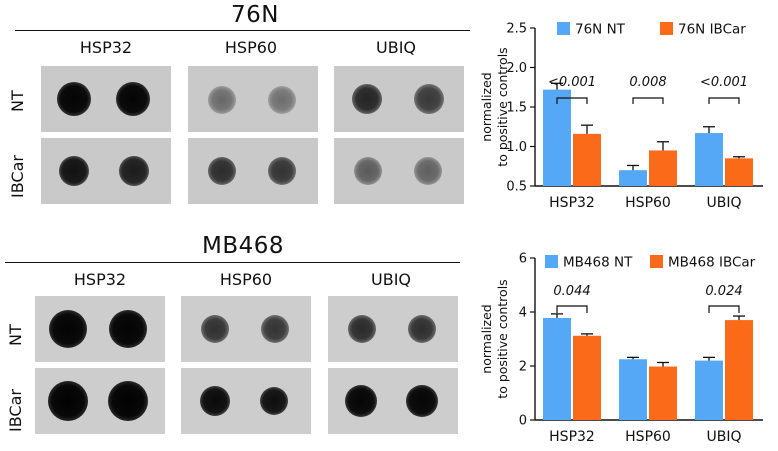 Image resolution: width=778 pixels, height=451 pixels. I want to click on blot-title-mb468: MB468, so click(243, 246).